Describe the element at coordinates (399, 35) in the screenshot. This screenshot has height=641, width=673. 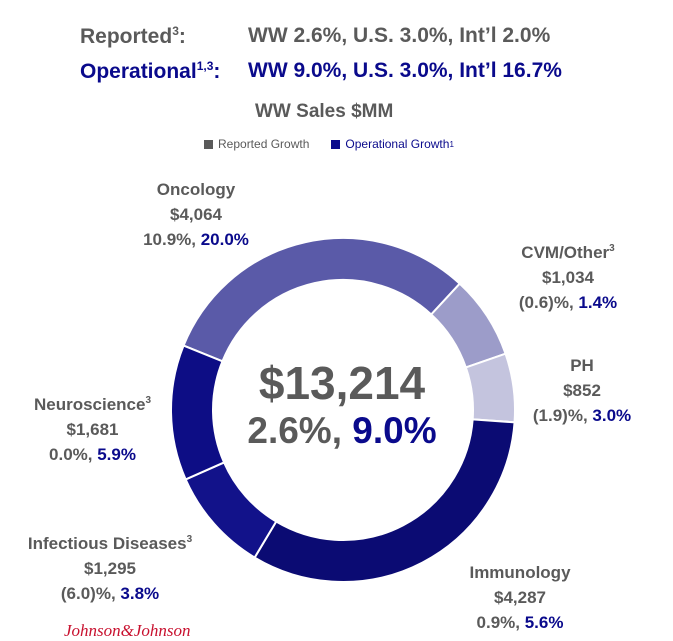
I see `reported-values: WW 2.6%, U.S. 3.0%, Int’l 2.0%` at that location.